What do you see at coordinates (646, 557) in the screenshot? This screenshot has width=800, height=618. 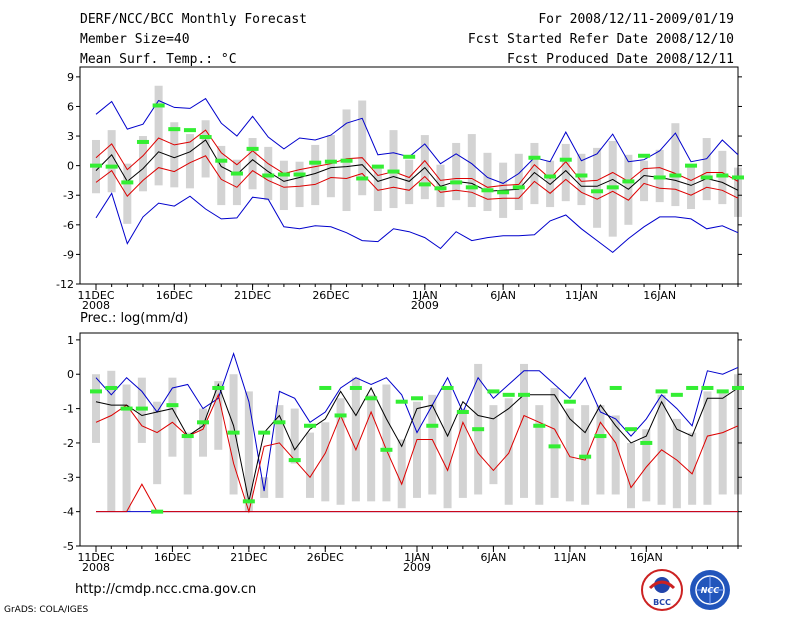 I see `x-tick-label: 16JAN` at bounding box center [646, 557].